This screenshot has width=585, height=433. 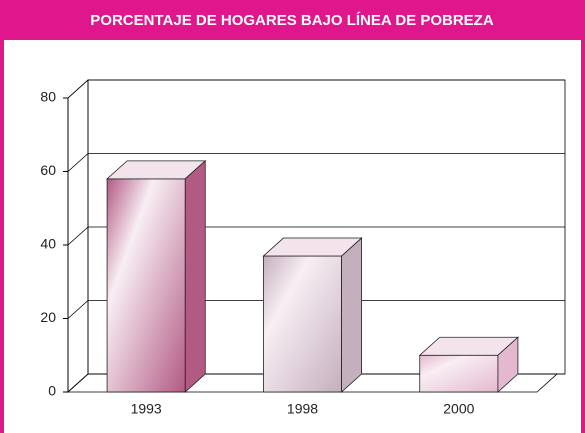 I want to click on y-tick-label: 0, so click(x=52, y=391).